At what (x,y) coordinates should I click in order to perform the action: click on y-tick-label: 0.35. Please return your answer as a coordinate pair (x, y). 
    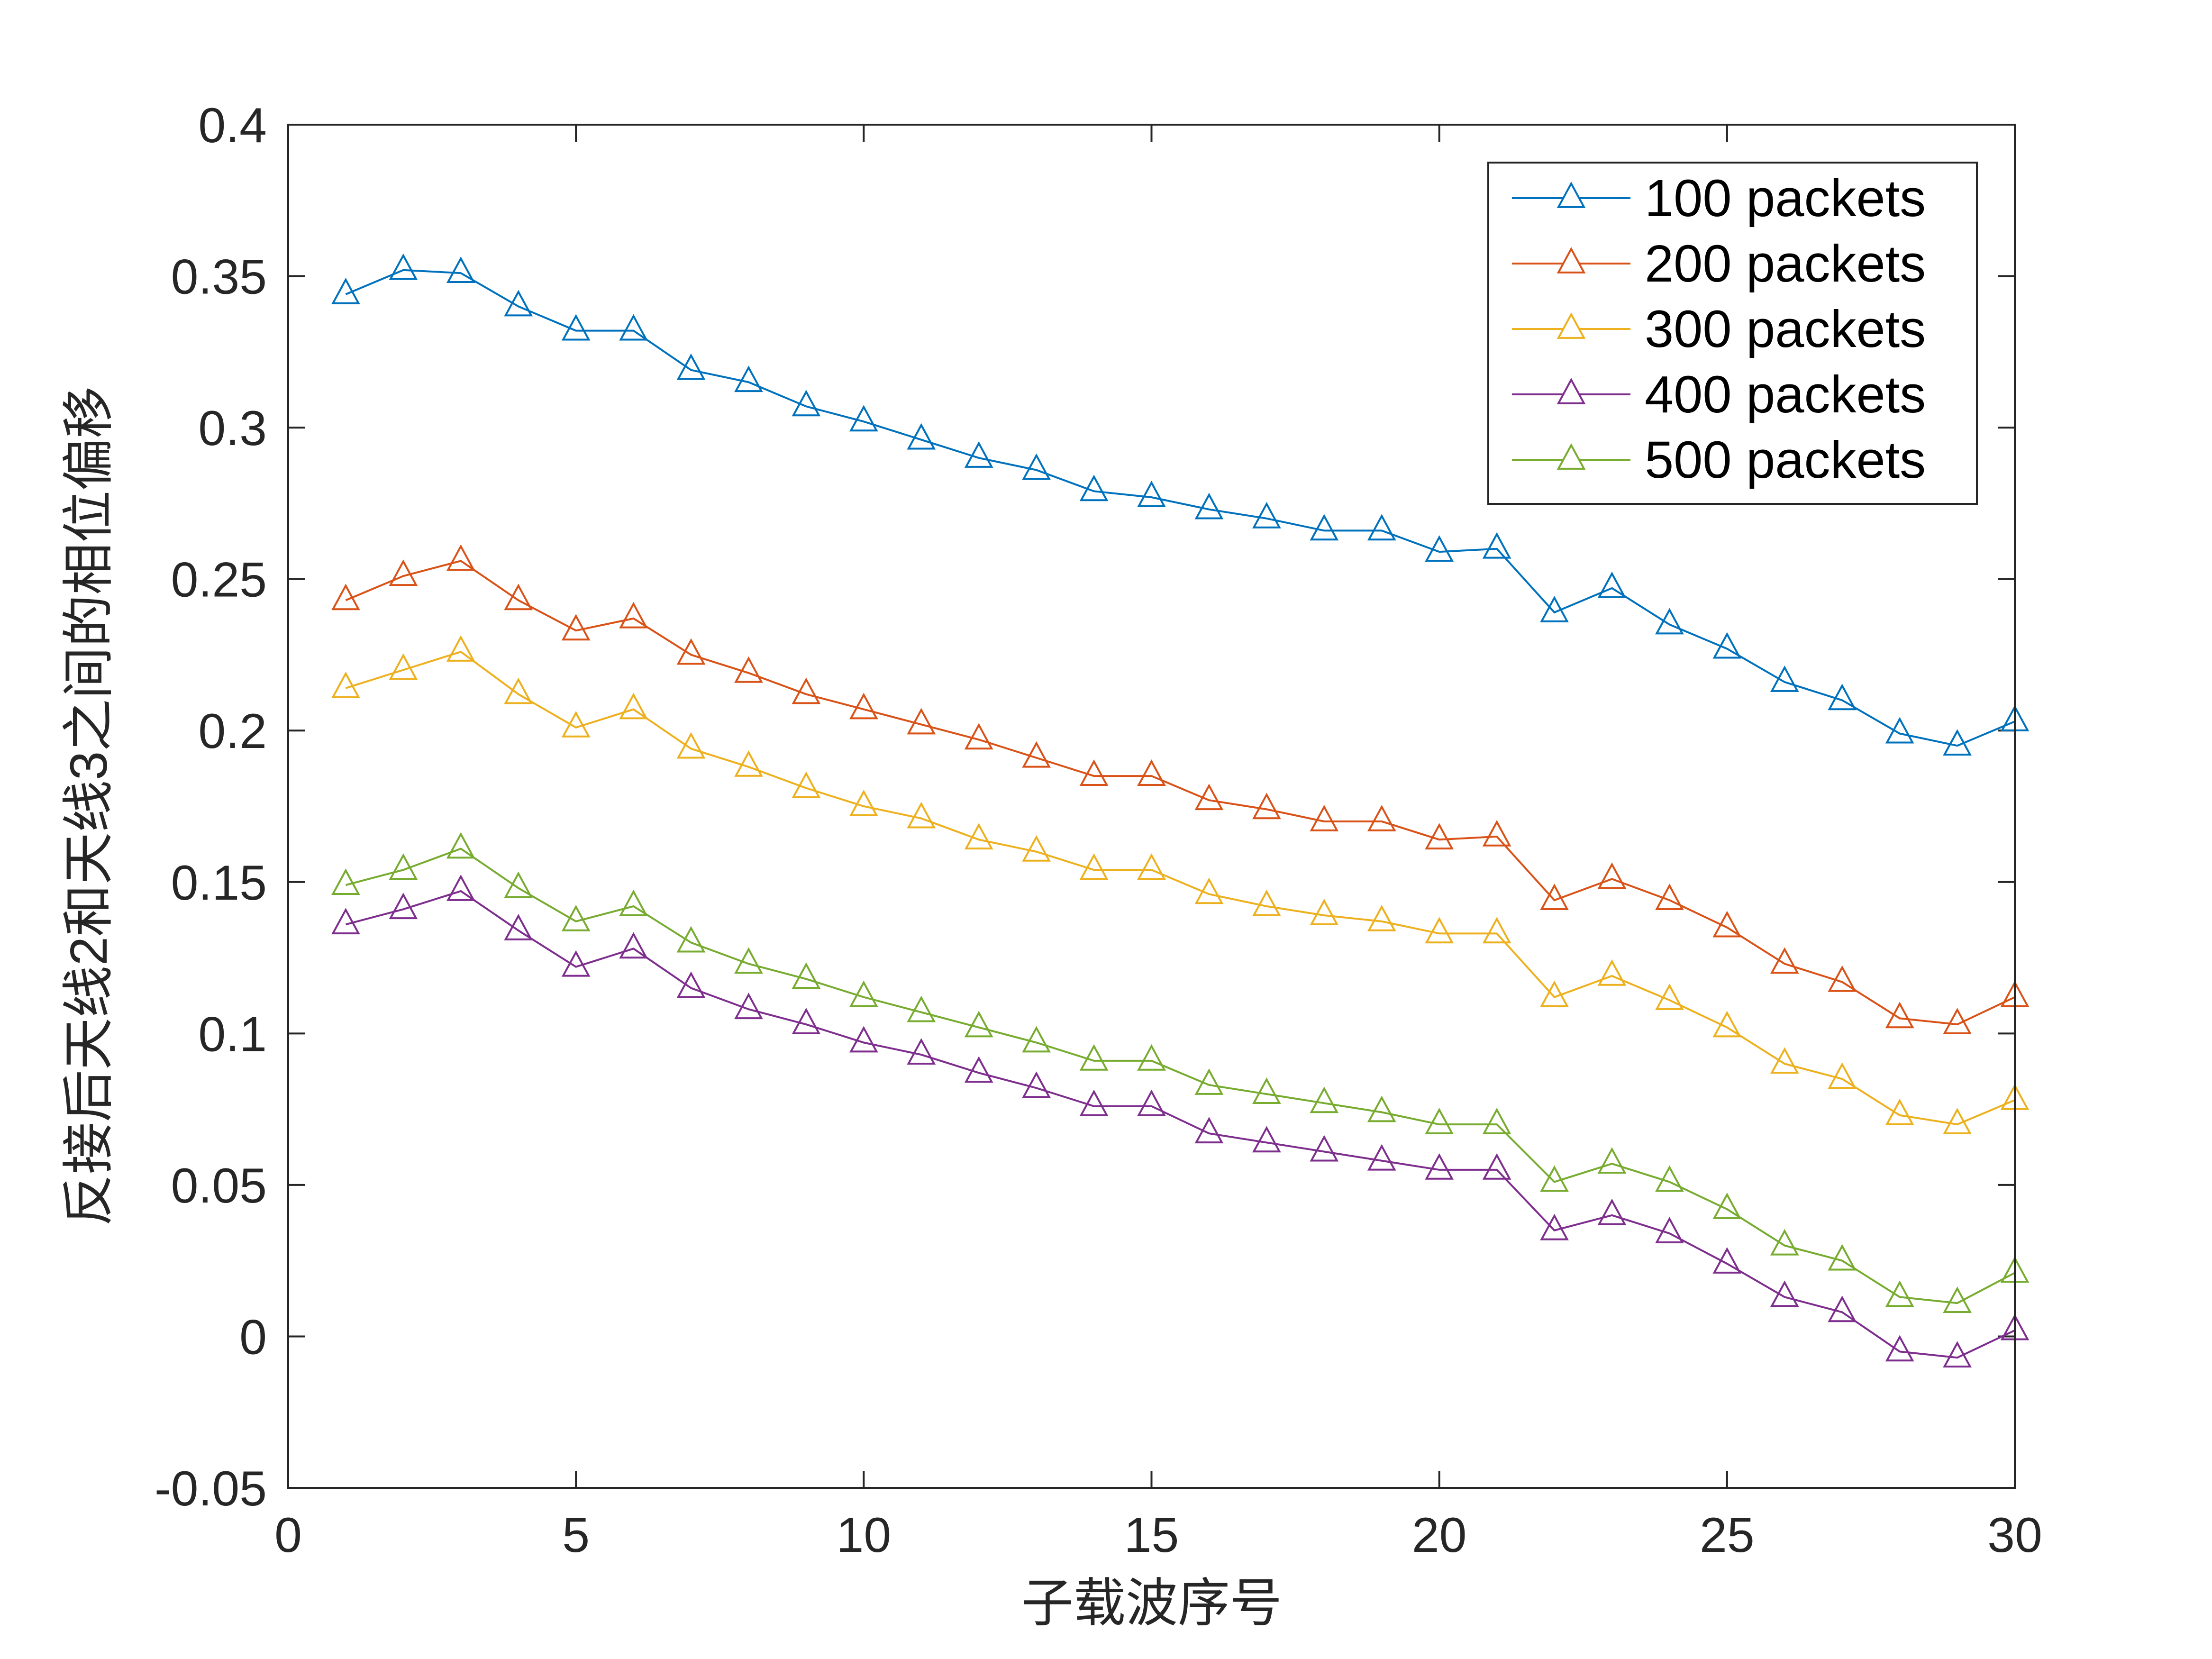
    Looking at the image, I should click on (219, 277).